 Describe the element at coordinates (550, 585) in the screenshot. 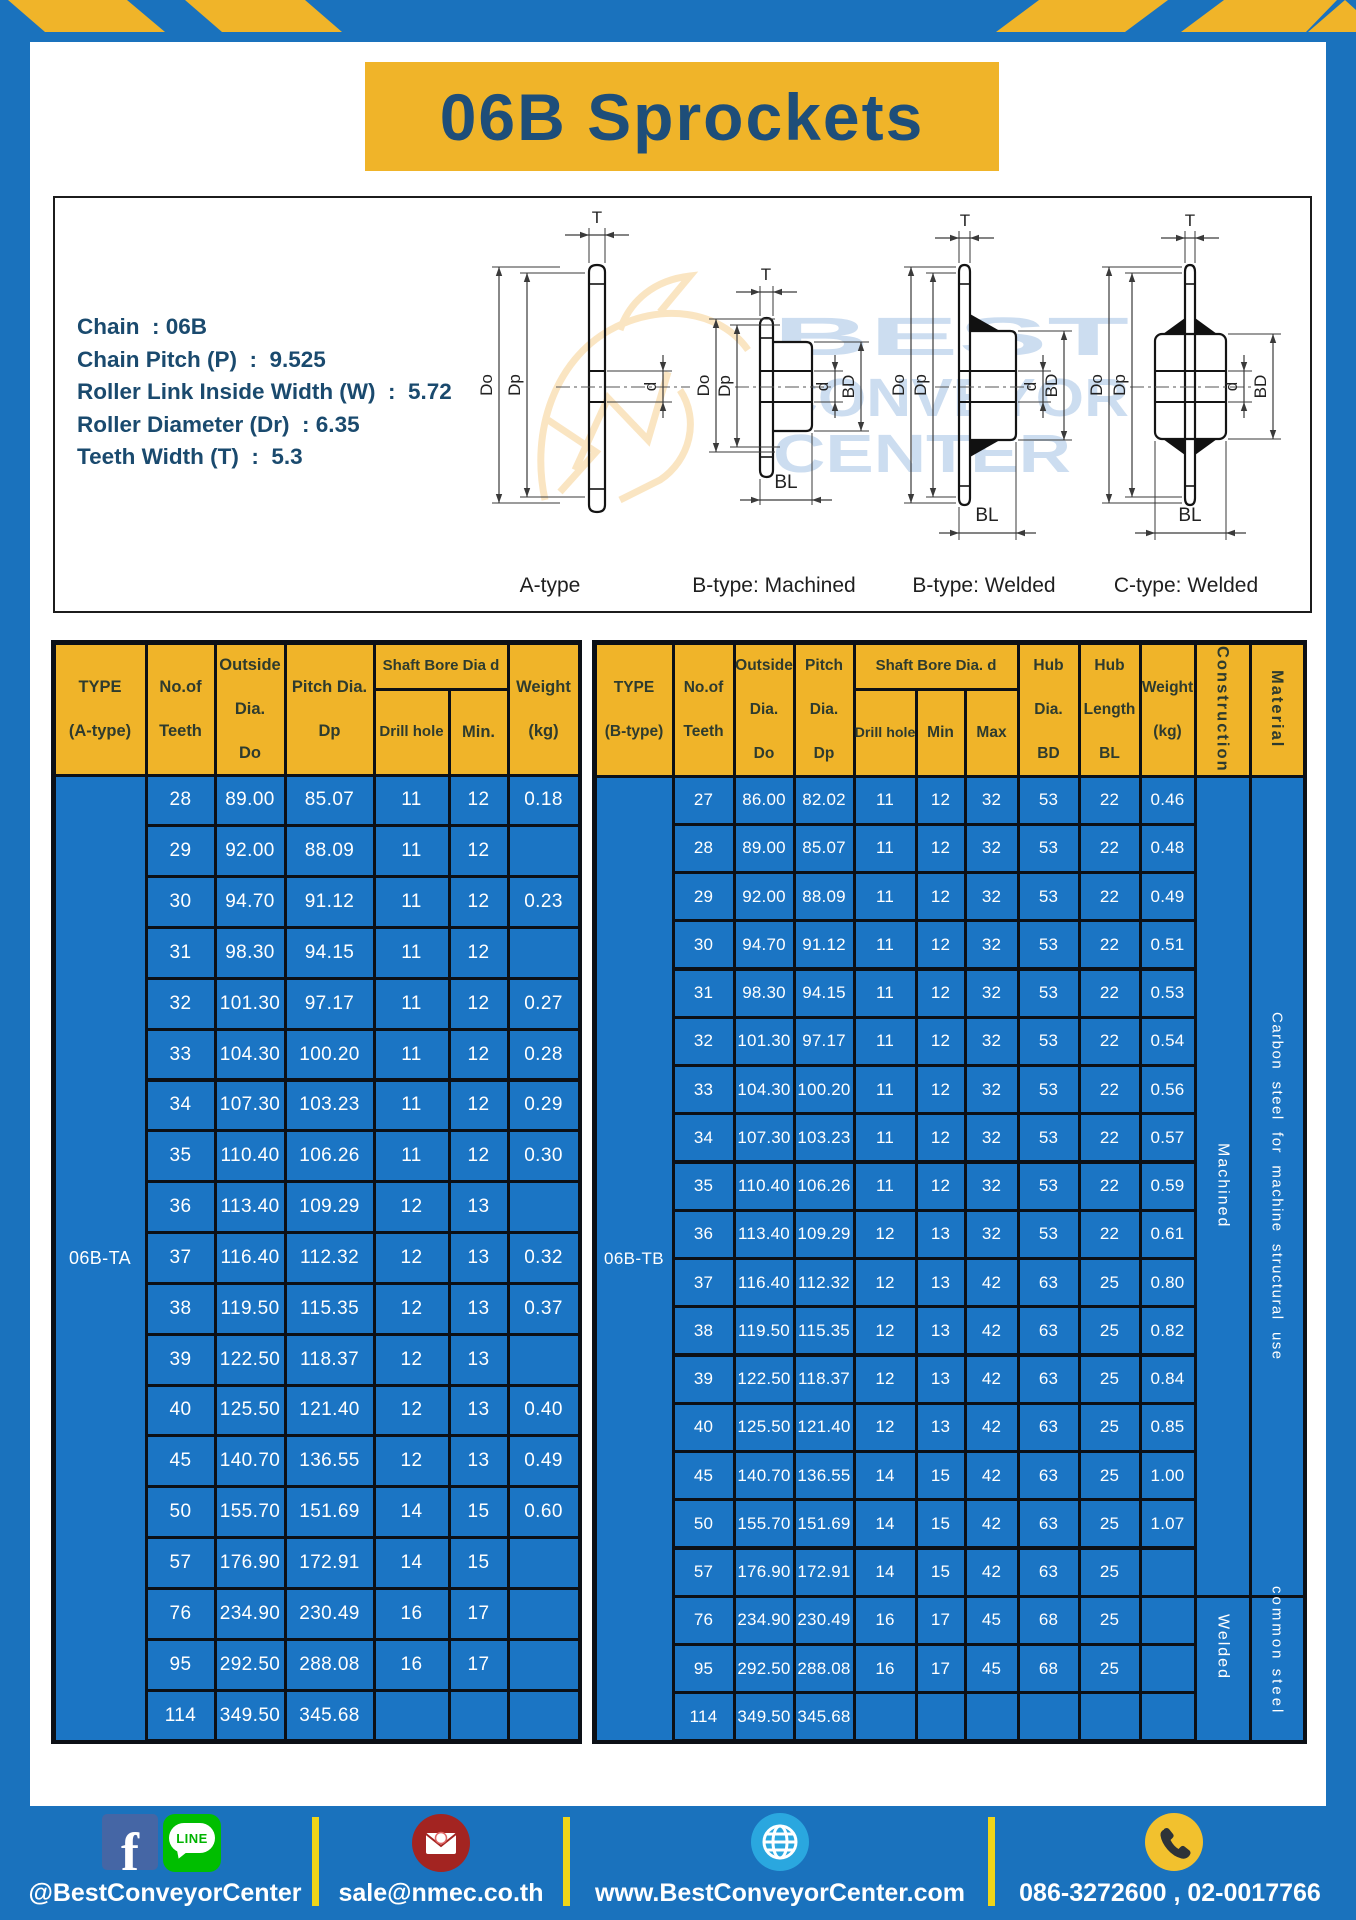

I see `svg-text: A-type` at that location.